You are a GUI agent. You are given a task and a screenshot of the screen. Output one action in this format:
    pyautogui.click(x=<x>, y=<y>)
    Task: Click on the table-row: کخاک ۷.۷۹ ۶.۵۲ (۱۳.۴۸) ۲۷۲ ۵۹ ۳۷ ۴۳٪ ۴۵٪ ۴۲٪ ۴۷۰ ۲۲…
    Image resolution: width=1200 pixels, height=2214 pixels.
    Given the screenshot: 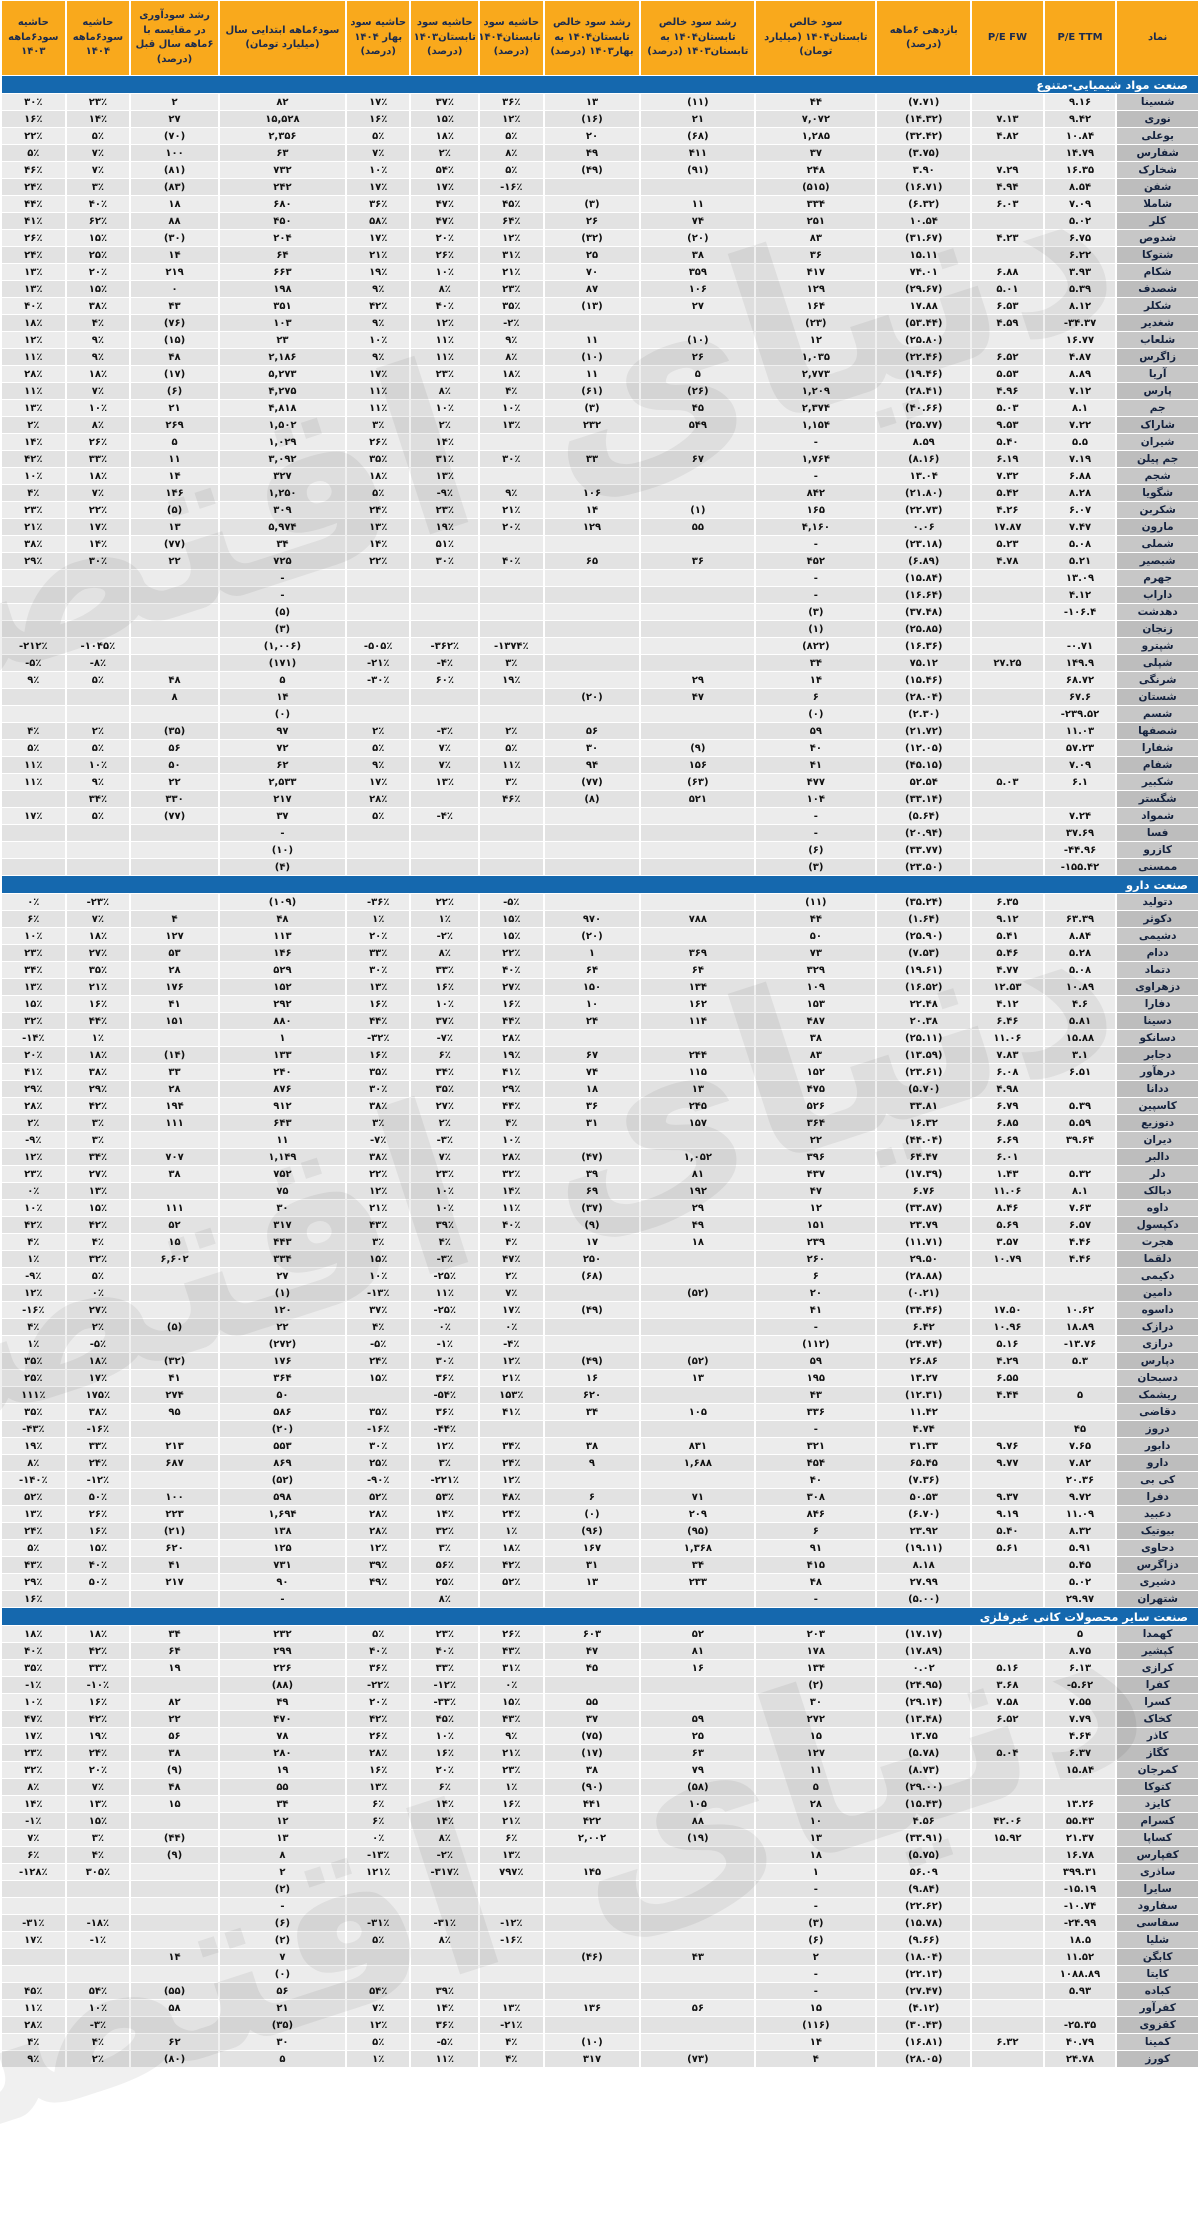 What is the action you would take?
    pyautogui.click(x=600, y=1719)
    